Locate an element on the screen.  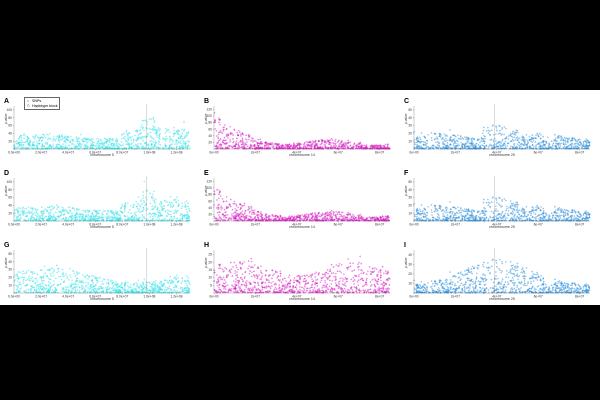
x-tick-label: 0e+00 is located at coordinates (213, 153).